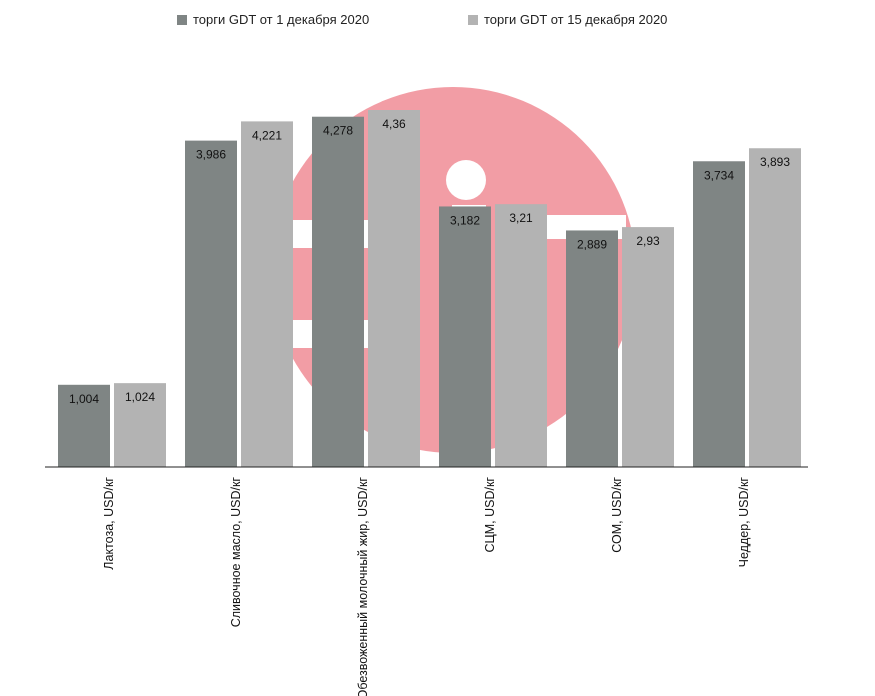 The image size is (875, 696). Describe the element at coordinates (109, 523) in the screenshot. I see `x-tick-label-1: Лактоза, USD/кг` at that location.